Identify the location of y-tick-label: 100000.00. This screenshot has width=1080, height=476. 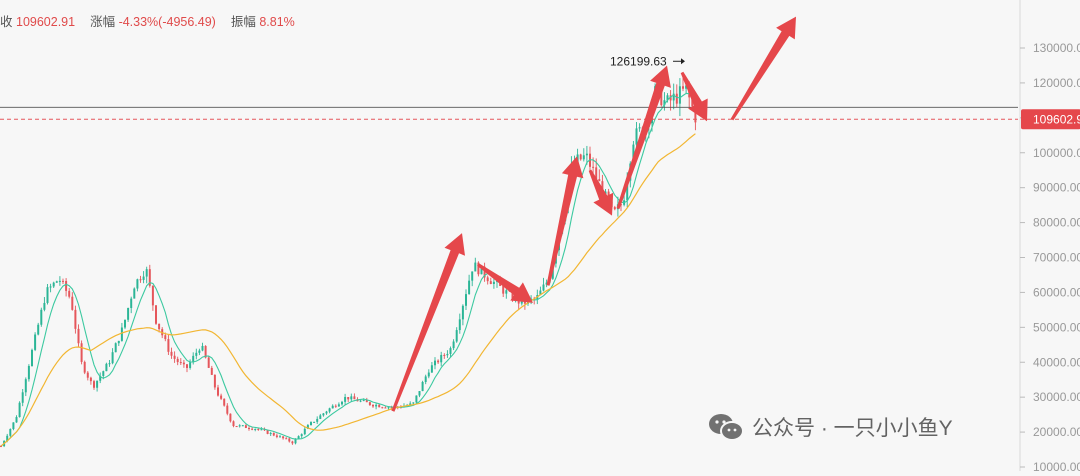
(1056, 153).